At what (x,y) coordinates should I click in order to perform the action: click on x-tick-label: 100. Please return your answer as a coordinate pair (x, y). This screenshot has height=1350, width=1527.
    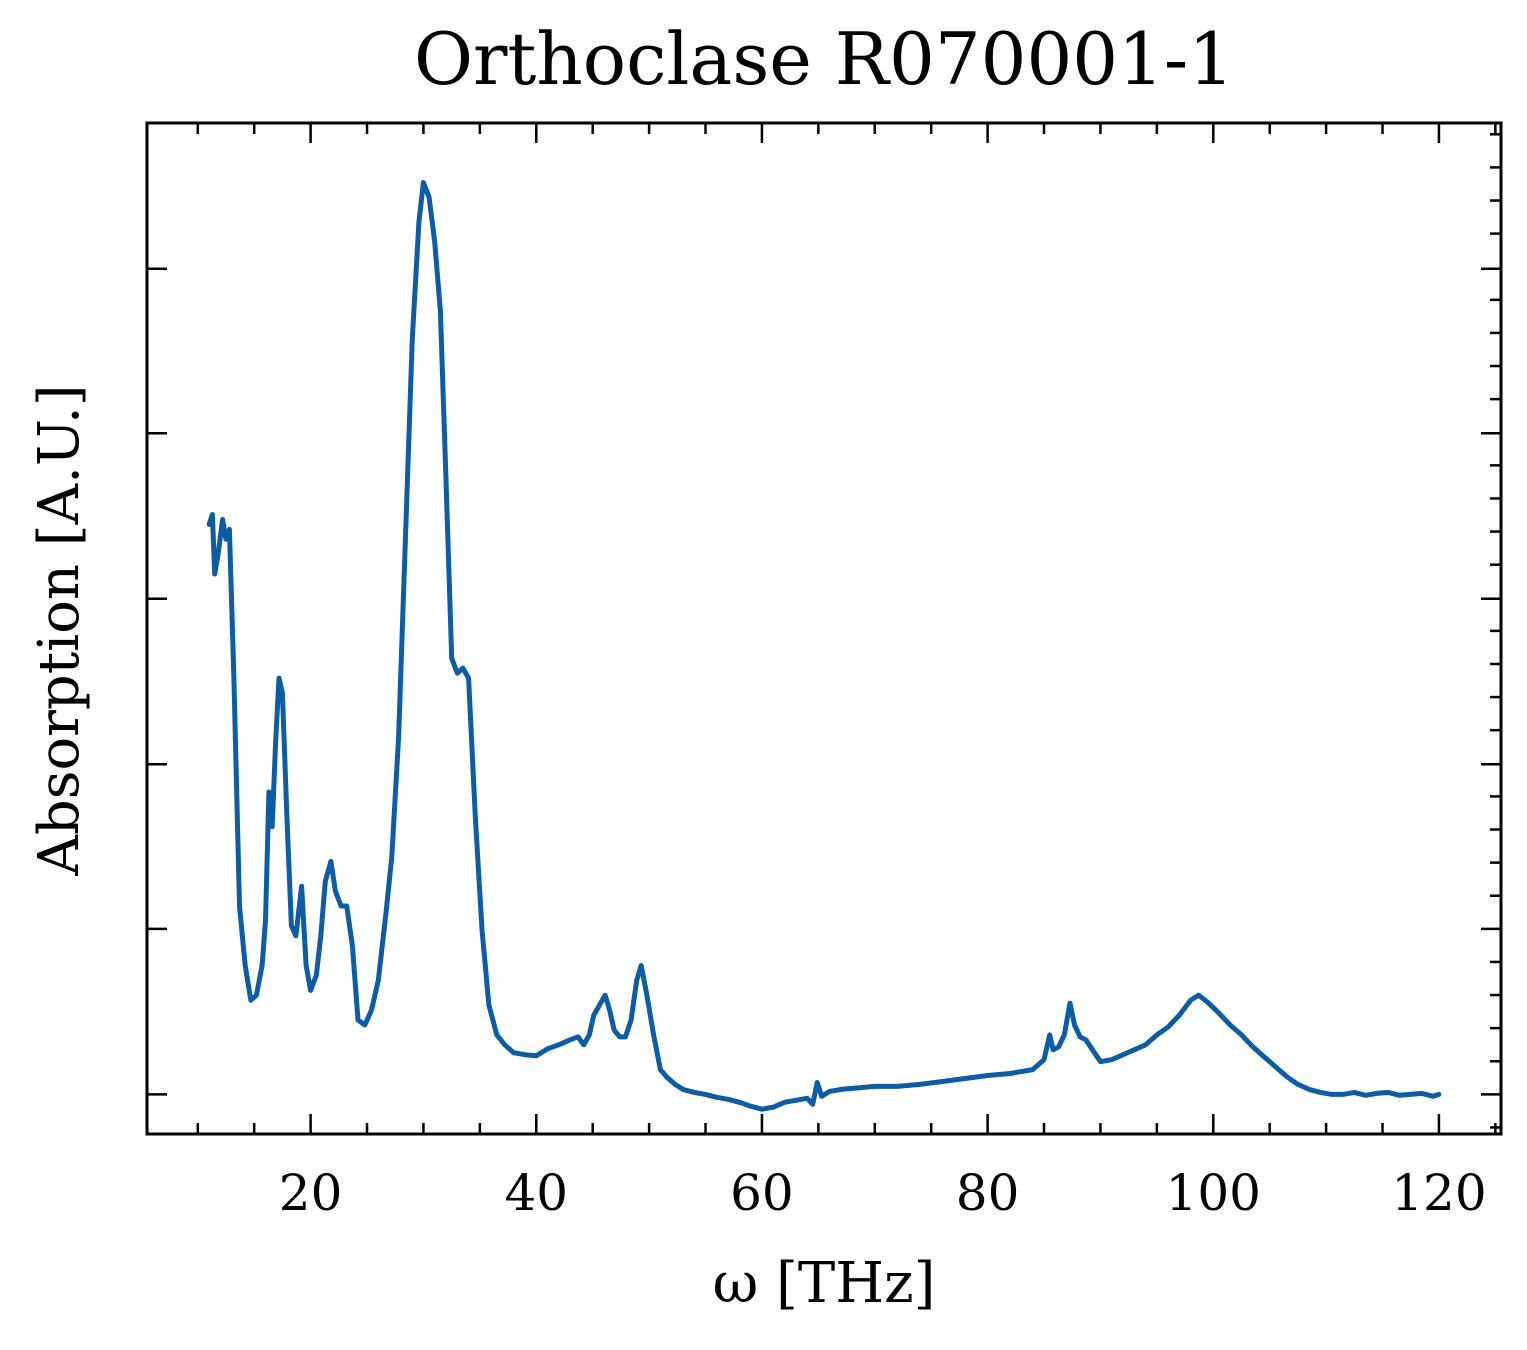
    Looking at the image, I should click on (1213, 1193).